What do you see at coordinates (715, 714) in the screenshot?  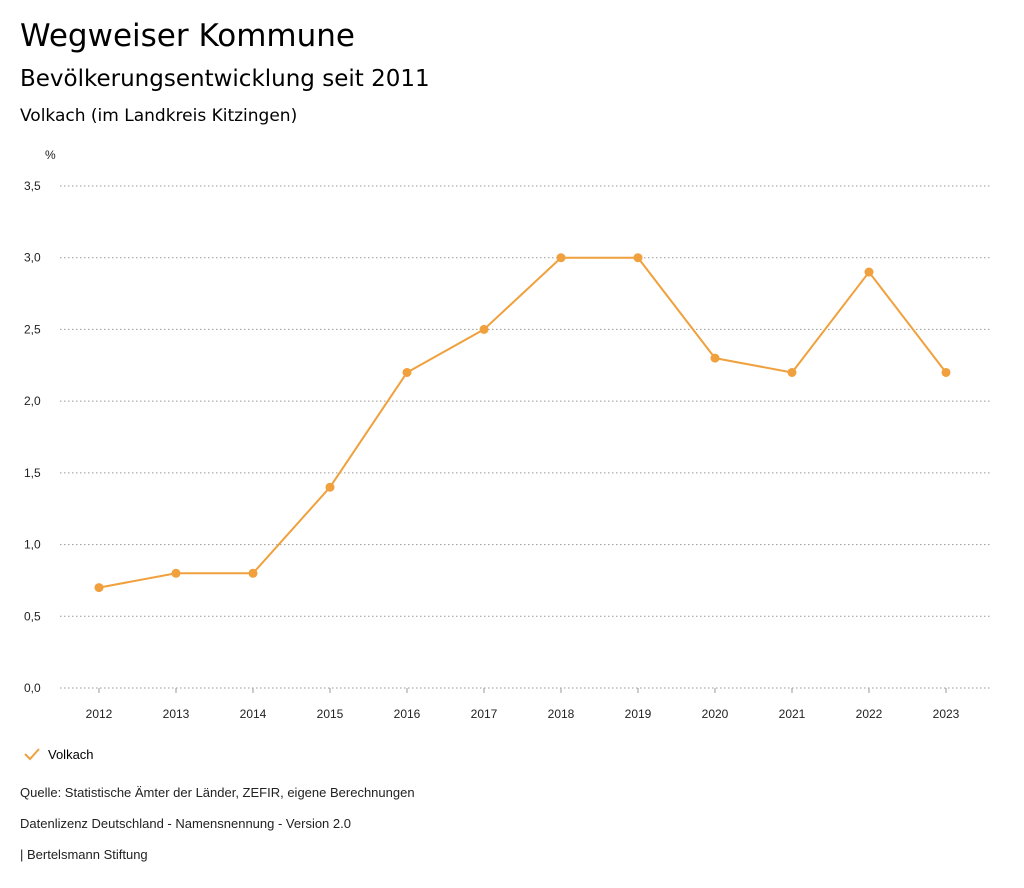 I see `x-tick-label: 2020` at bounding box center [715, 714].